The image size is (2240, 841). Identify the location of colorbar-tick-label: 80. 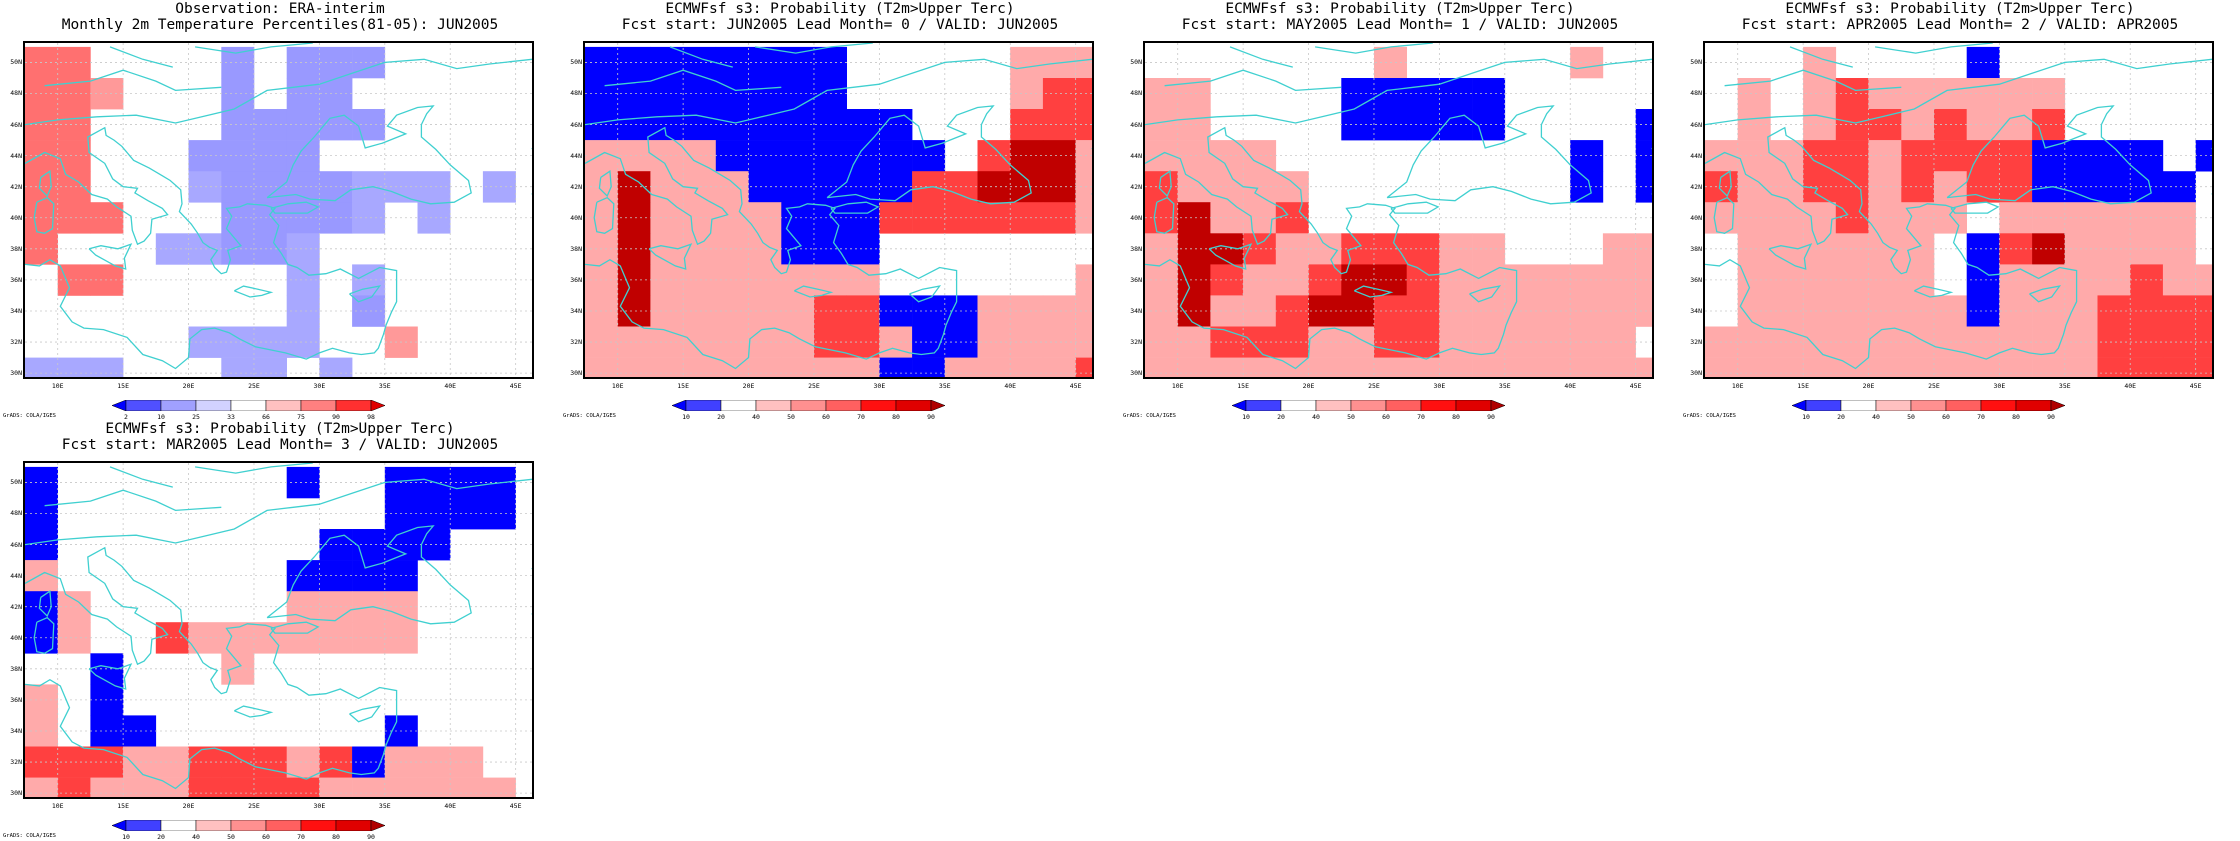
(336, 837).